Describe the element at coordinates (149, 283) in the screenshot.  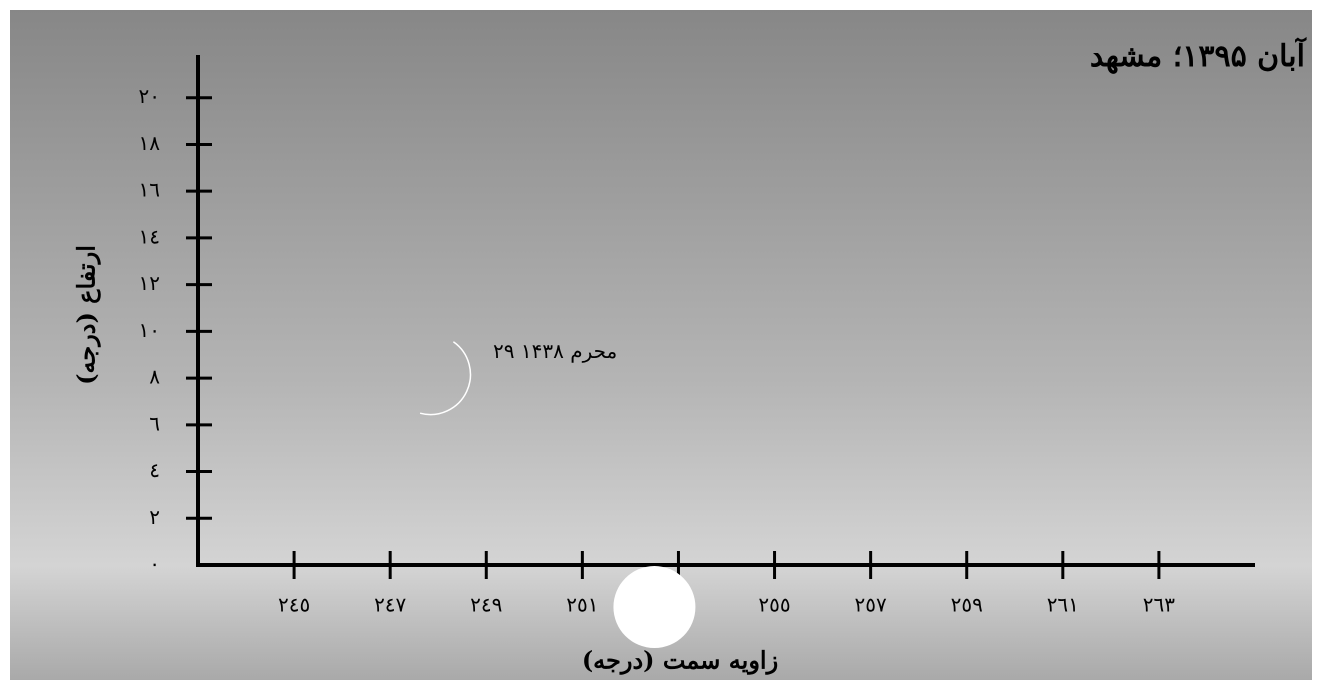
I see `y-tick-label: ١٢` at that location.